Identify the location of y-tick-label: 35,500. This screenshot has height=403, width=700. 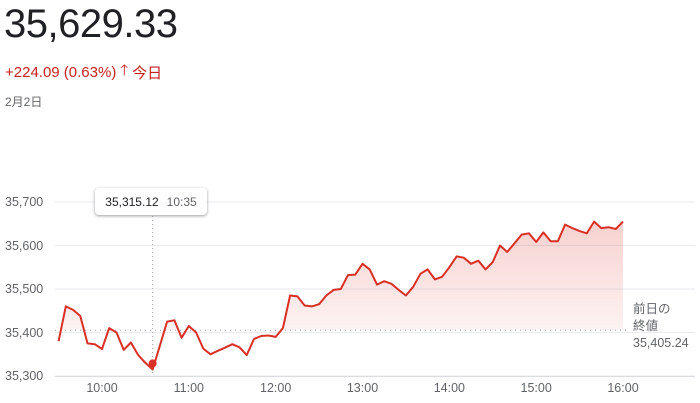
(24, 289).